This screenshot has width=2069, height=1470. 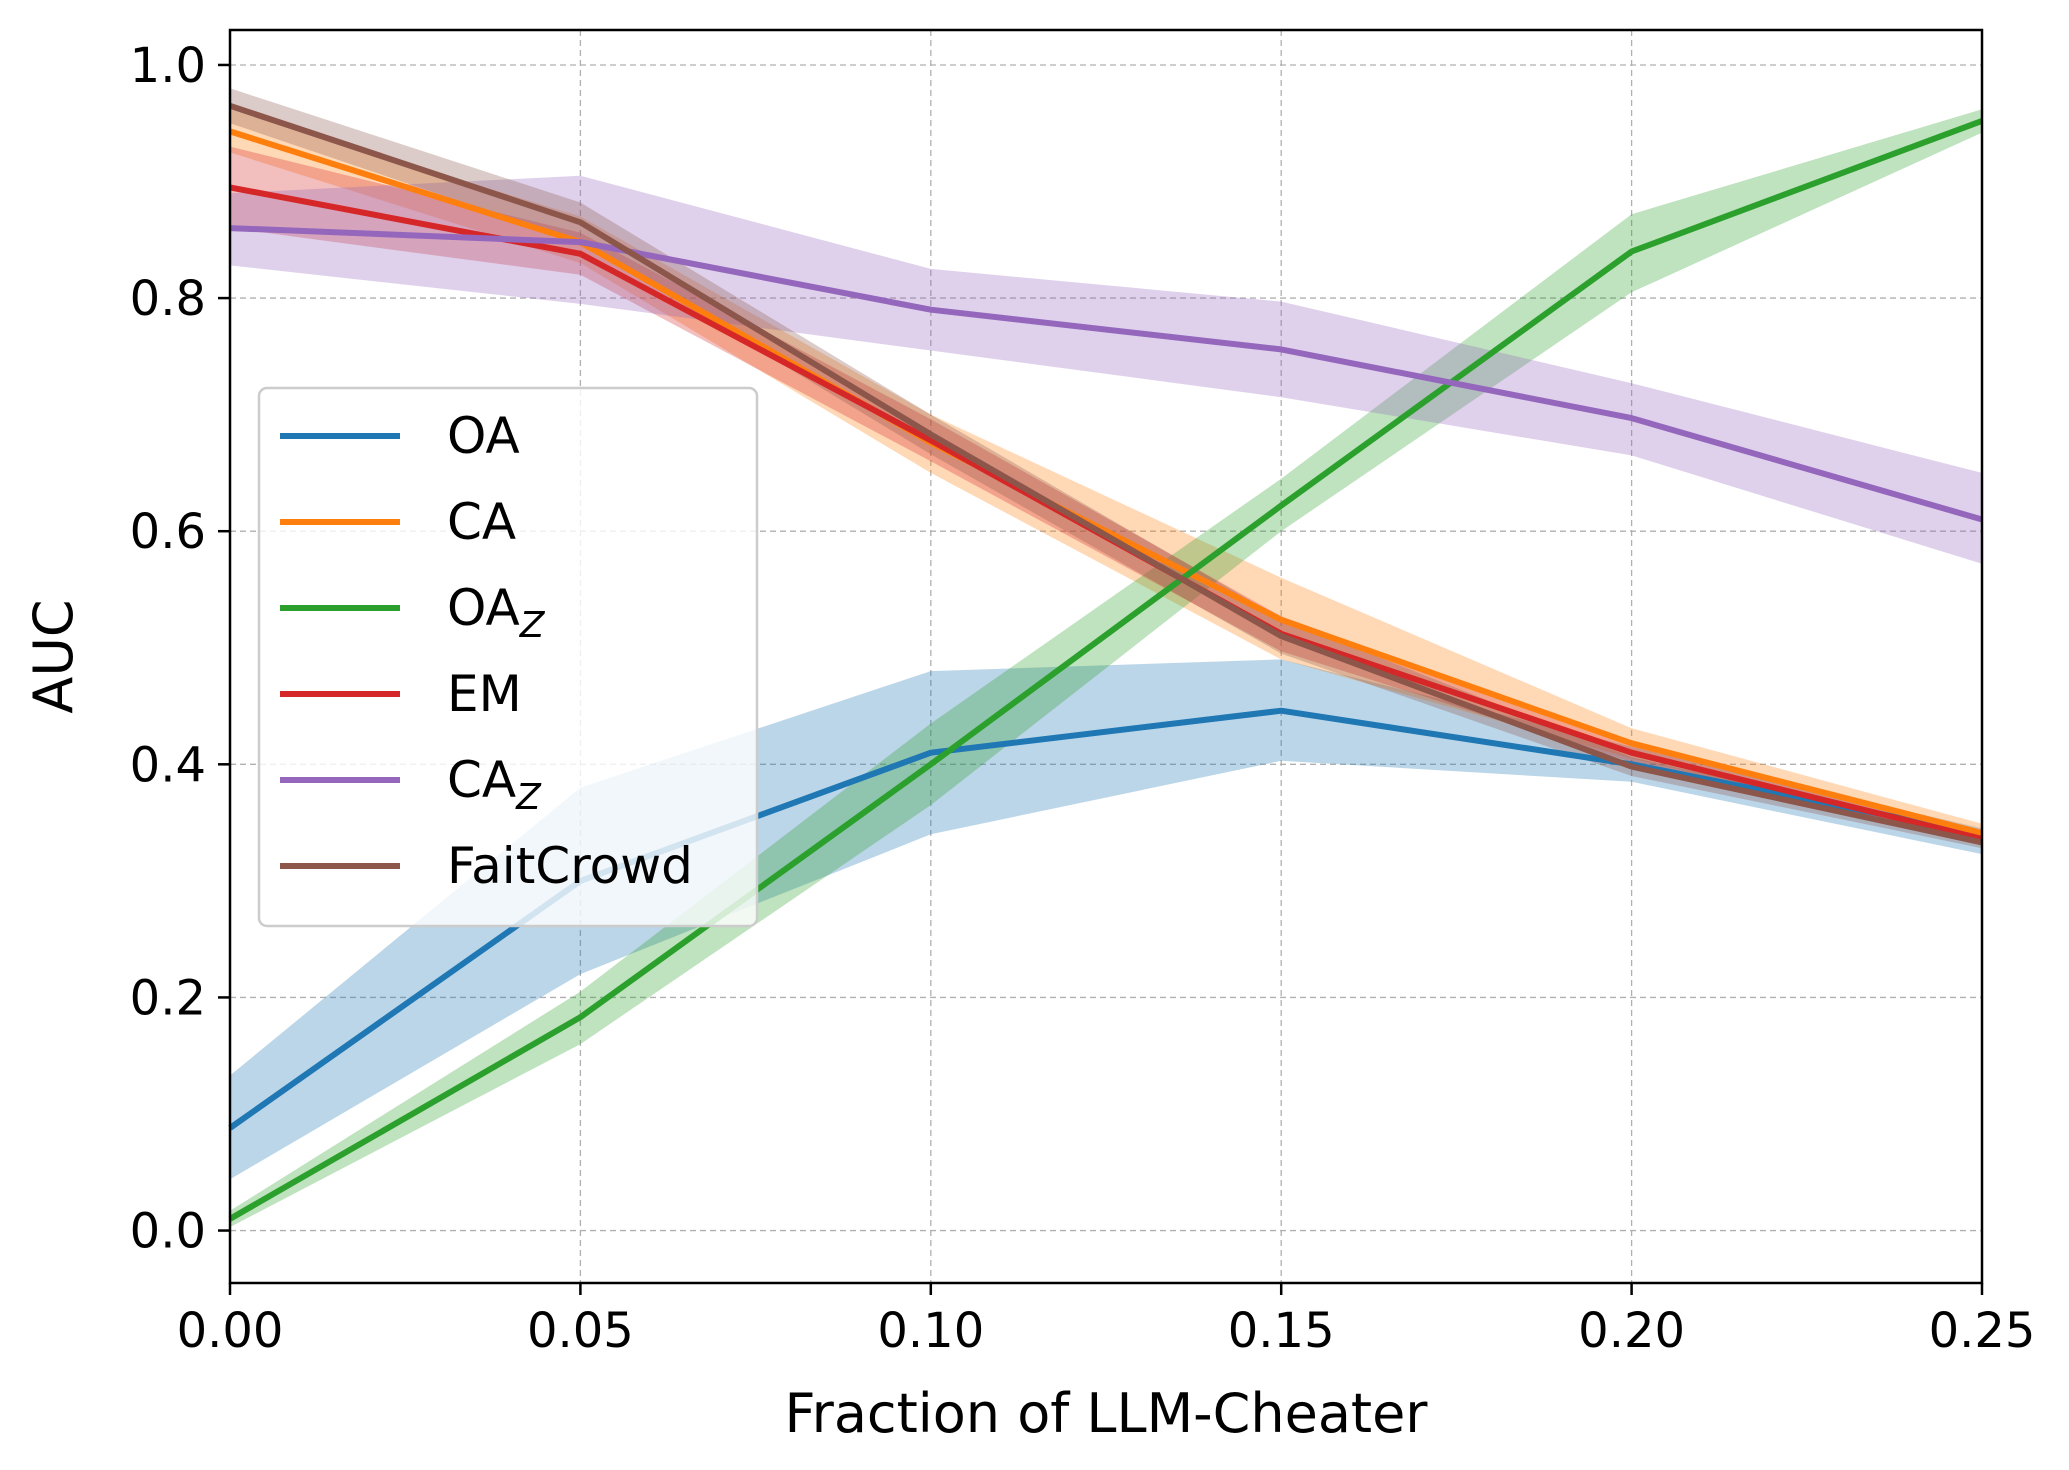 What do you see at coordinates (1982, 1331) in the screenshot?
I see `x-tick-label: 0.25` at bounding box center [1982, 1331].